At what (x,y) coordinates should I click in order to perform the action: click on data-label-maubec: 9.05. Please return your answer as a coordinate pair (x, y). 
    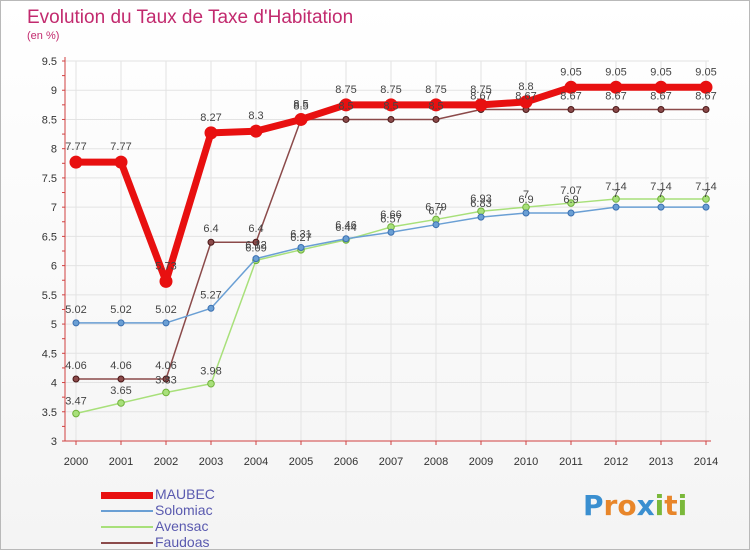
    Looking at the image, I should click on (705, 72).